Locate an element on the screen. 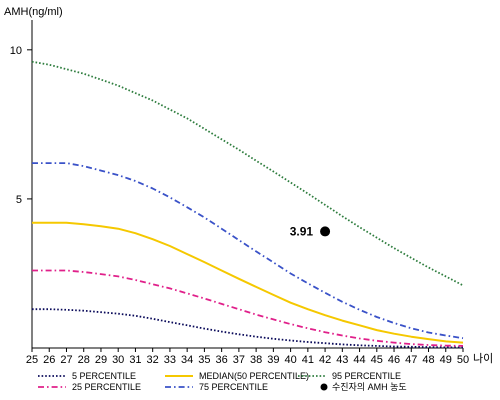  x-tick-label: 50 is located at coordinates (463, 360).